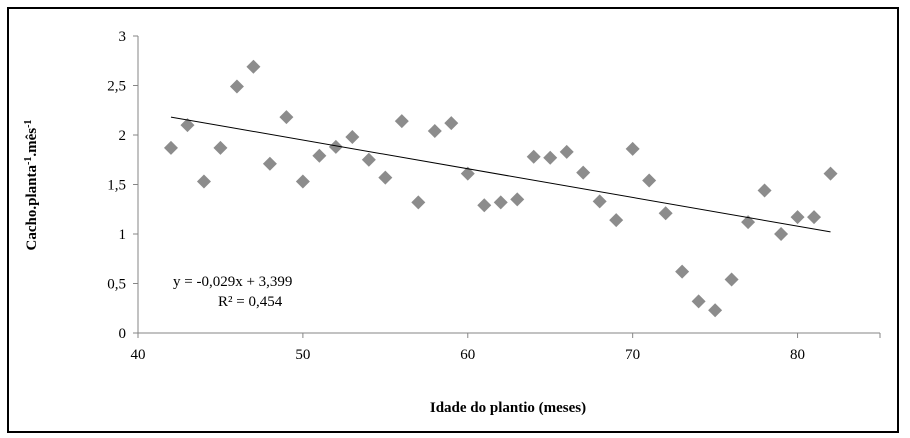 The image size is (910, 438). What do you see at coordinates (467, 355) in the screenshot?
I see `x-tick-label: 60` at bounding box center [467, 355].